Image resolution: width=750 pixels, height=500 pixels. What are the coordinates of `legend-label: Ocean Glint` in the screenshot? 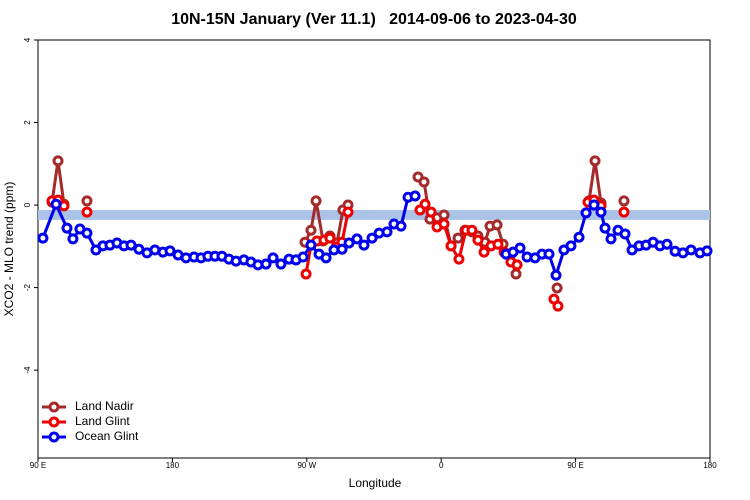 It's located at (107, 436).